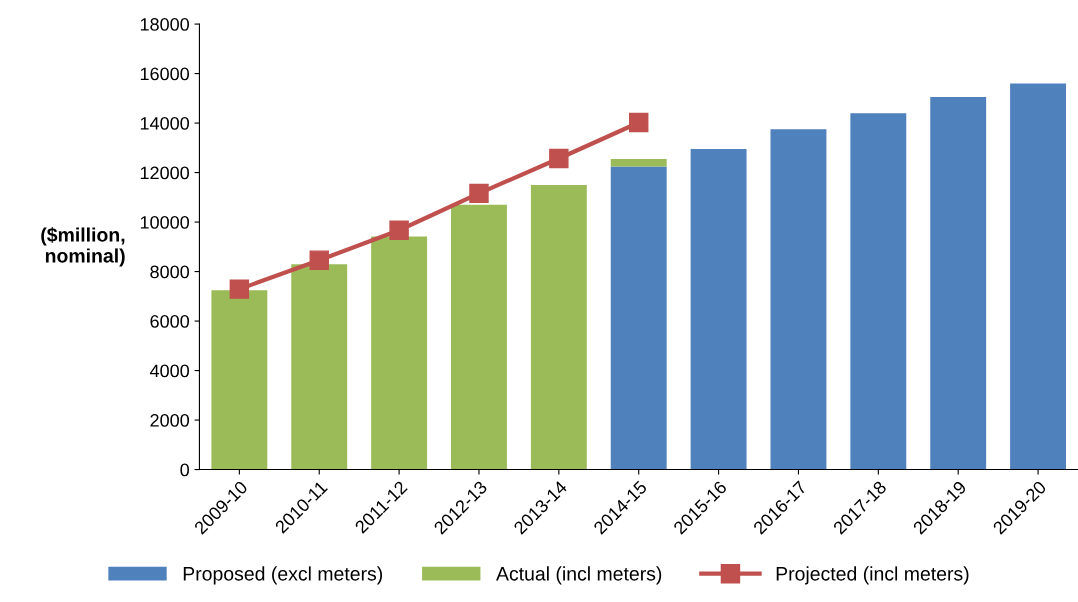  Describe the element at coordinates (169, 371) in the screenshot. I see `y-tick-label: 4000` at that location.